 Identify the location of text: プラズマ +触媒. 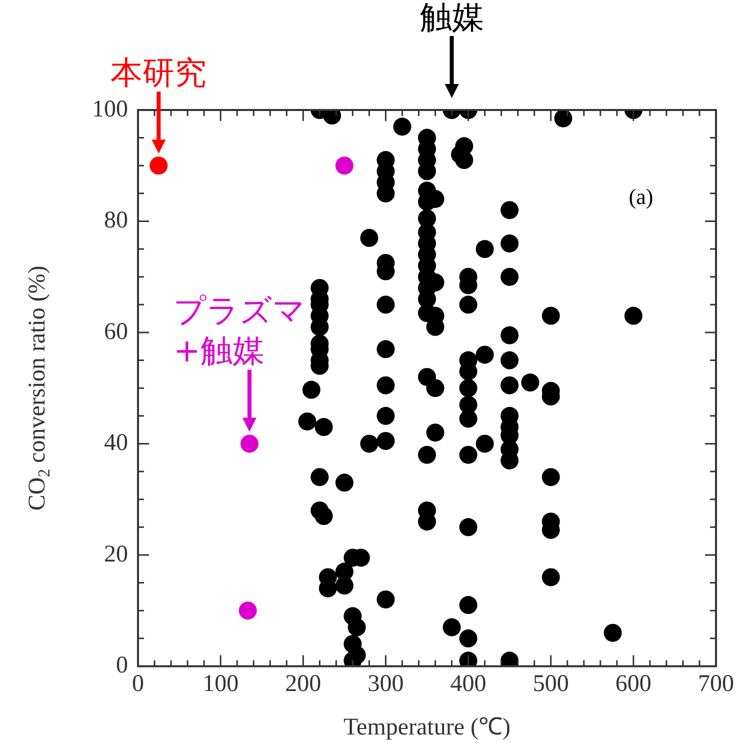
(239, 331).